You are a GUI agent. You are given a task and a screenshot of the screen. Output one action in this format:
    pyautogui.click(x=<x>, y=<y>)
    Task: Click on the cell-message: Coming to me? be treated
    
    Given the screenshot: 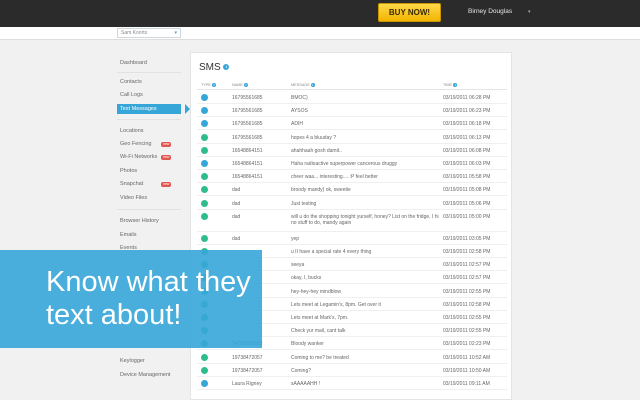 What is the action you would take?
    pyautogui.click(x=320, y=357)
    